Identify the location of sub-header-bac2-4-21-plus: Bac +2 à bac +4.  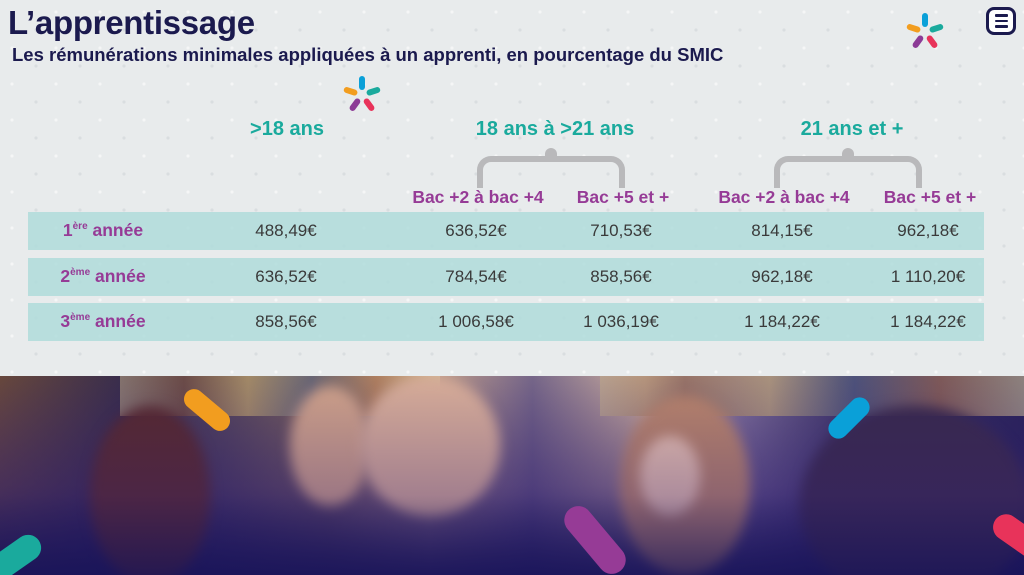
(784, 197).